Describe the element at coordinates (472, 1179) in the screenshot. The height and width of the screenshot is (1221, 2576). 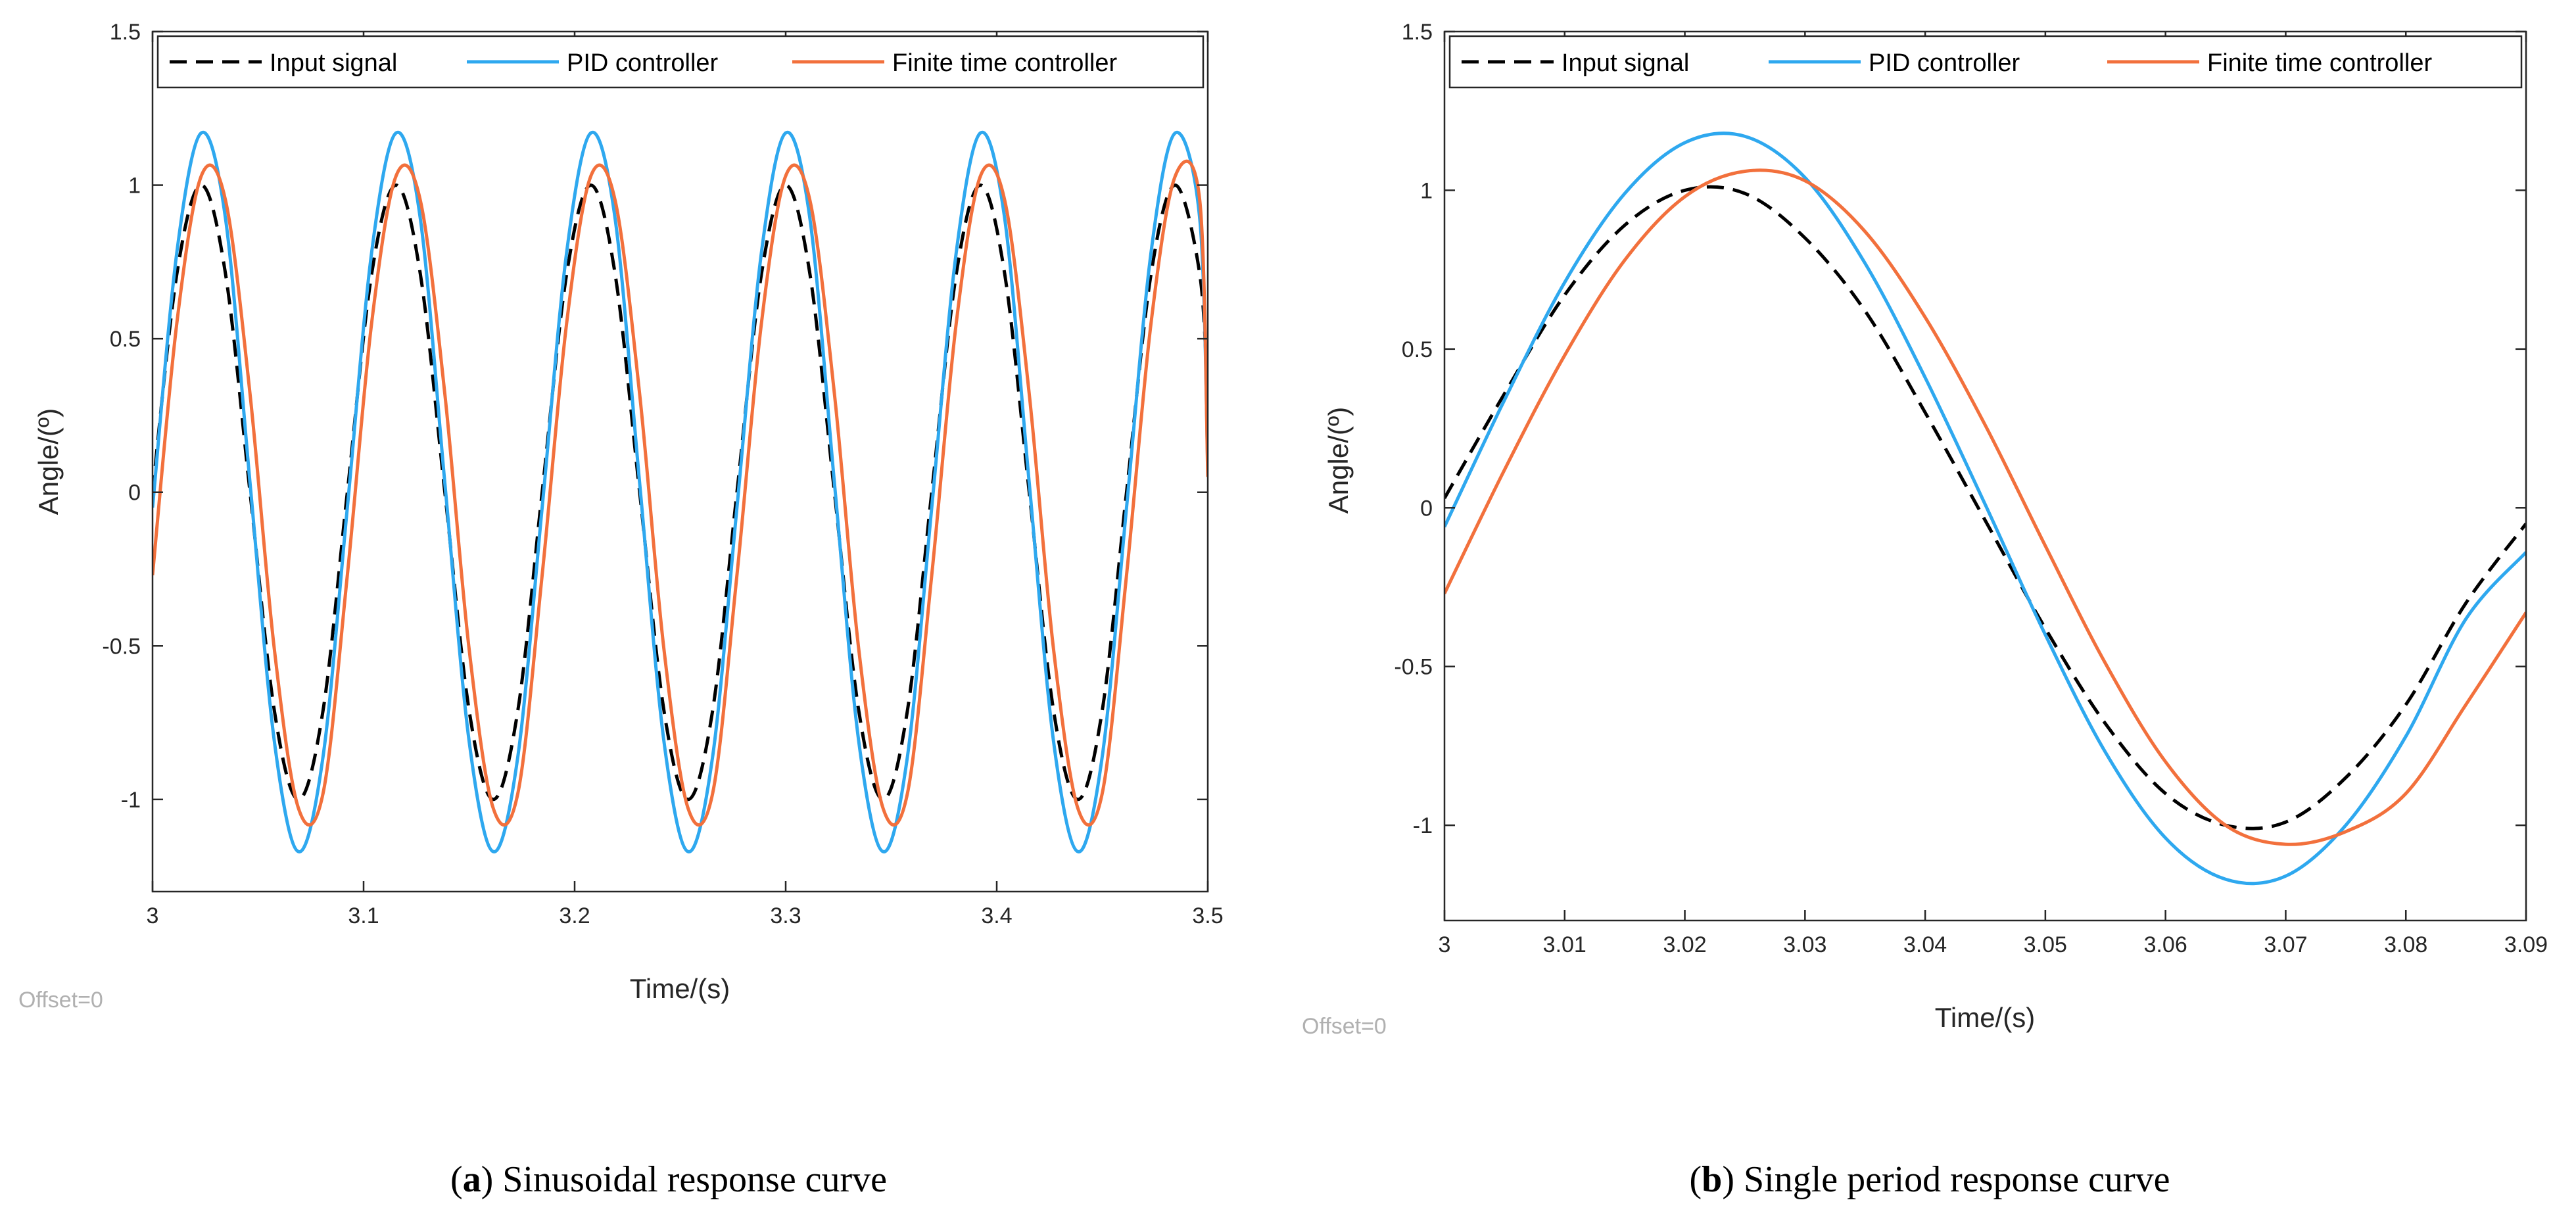
I see `caption-a-label: a` at that location.